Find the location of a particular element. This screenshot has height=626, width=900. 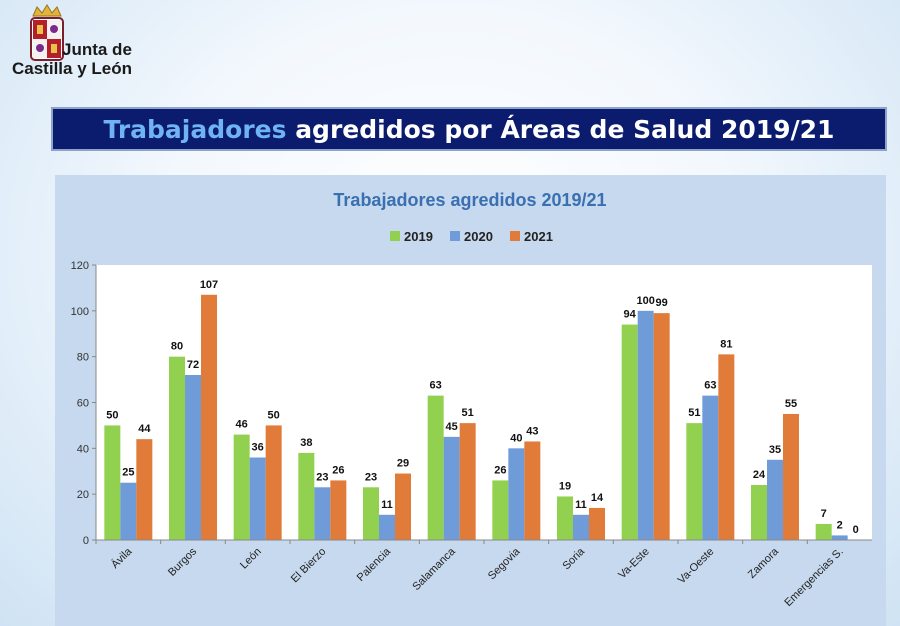

y-axis: 0 20 40 60 80 100 120 is located at coordinates (84, 403).